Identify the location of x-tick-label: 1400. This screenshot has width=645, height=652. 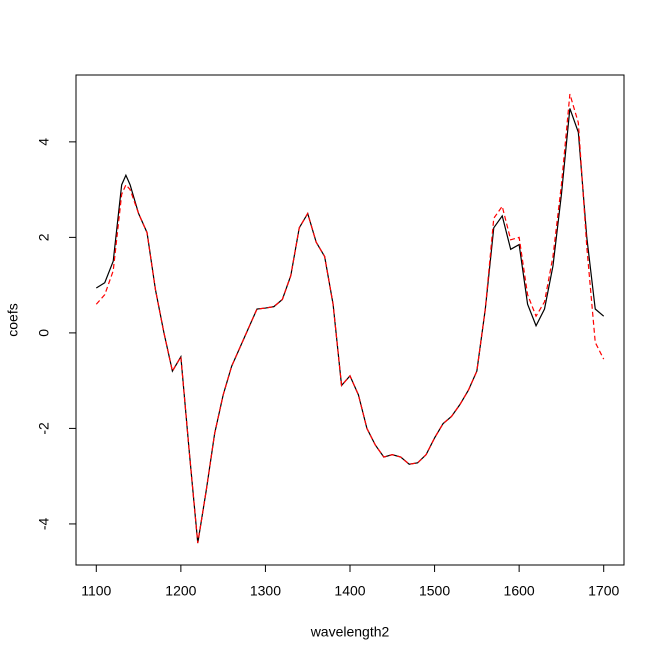
(349, 591).